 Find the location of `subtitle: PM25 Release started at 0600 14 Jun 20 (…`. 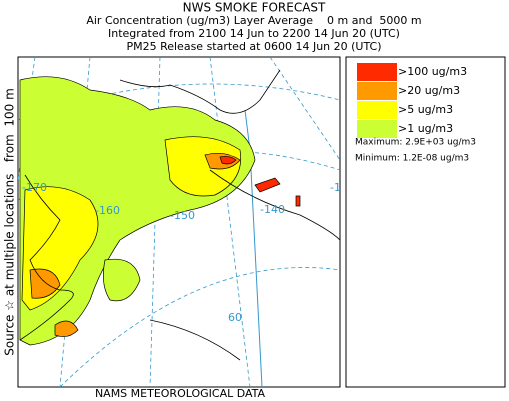

subtitle: PM25 Release started at 0600 14 Jun 20 (… is located at coordinates (253, 46).